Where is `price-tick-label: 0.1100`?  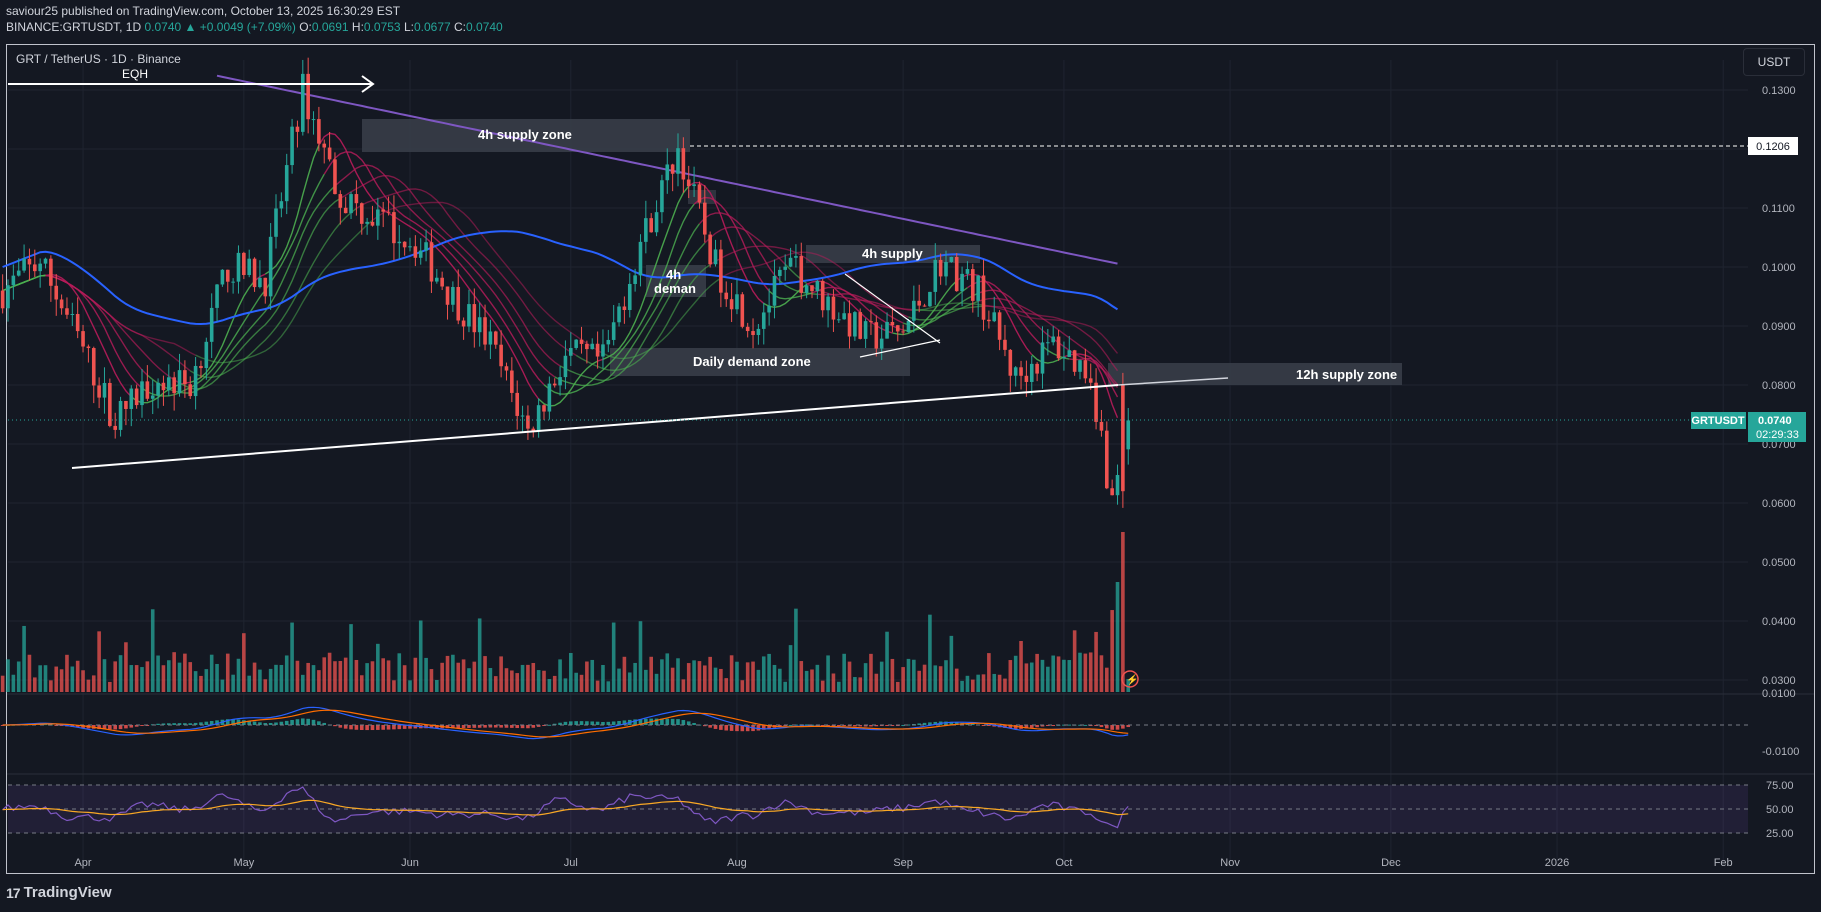
price-tick-label: 0.1100 is located at coordinates (1778, 209).